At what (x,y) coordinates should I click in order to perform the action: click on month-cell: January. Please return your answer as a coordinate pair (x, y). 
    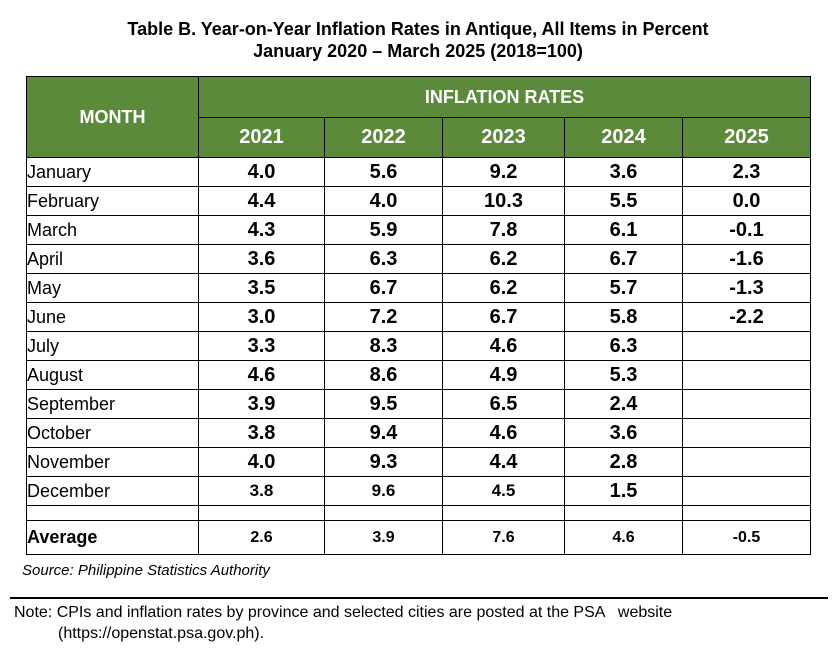
    Looking at the image, I should click on (112, 172).